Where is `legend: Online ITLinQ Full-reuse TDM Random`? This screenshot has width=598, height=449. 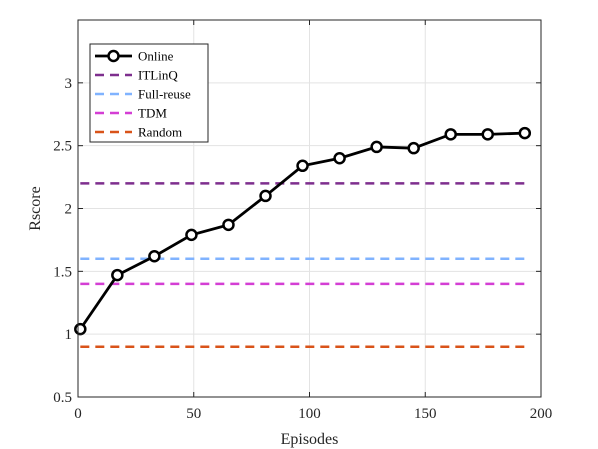 legend: Online ITLinQ Full-reuse TDM Random is located at coordinates (149, 93).